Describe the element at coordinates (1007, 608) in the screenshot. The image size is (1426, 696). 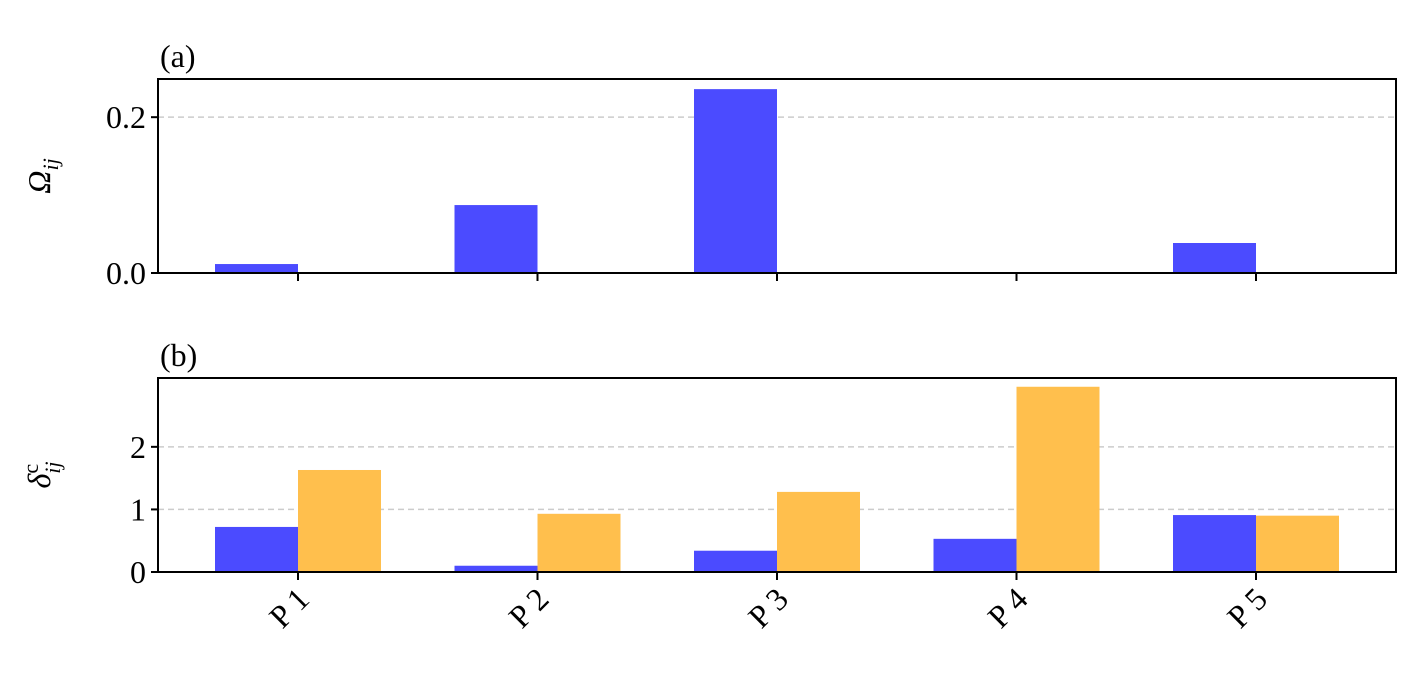
I see `x-tick-label: P 4` at that location.